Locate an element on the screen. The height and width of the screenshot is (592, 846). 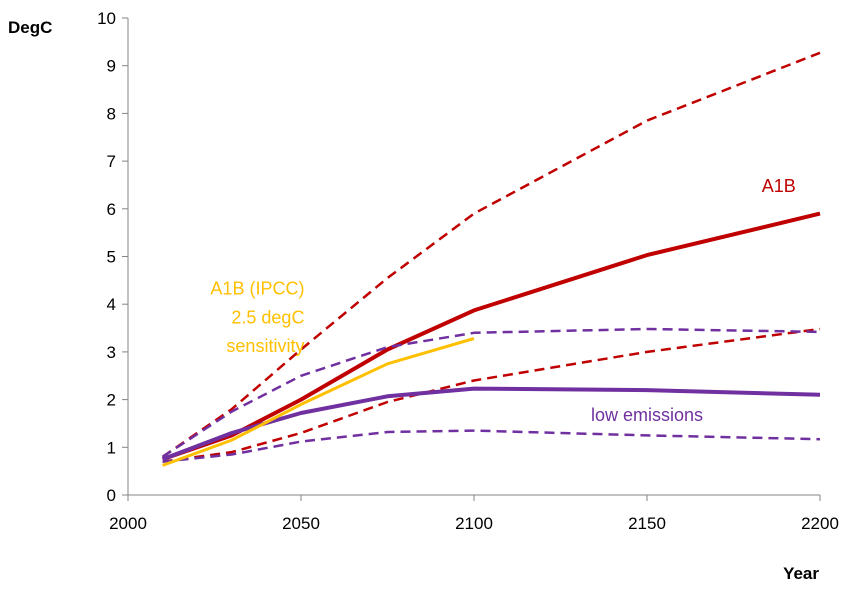
y-tick-label: 5 is located at coordinates (111, 257).